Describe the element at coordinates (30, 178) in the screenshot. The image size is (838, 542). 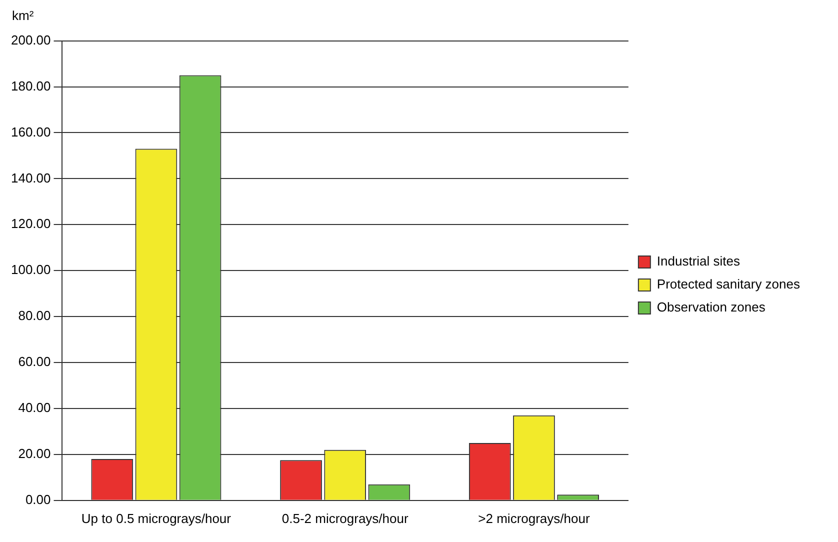
I see `y-tick-label: 140.00` at that location.